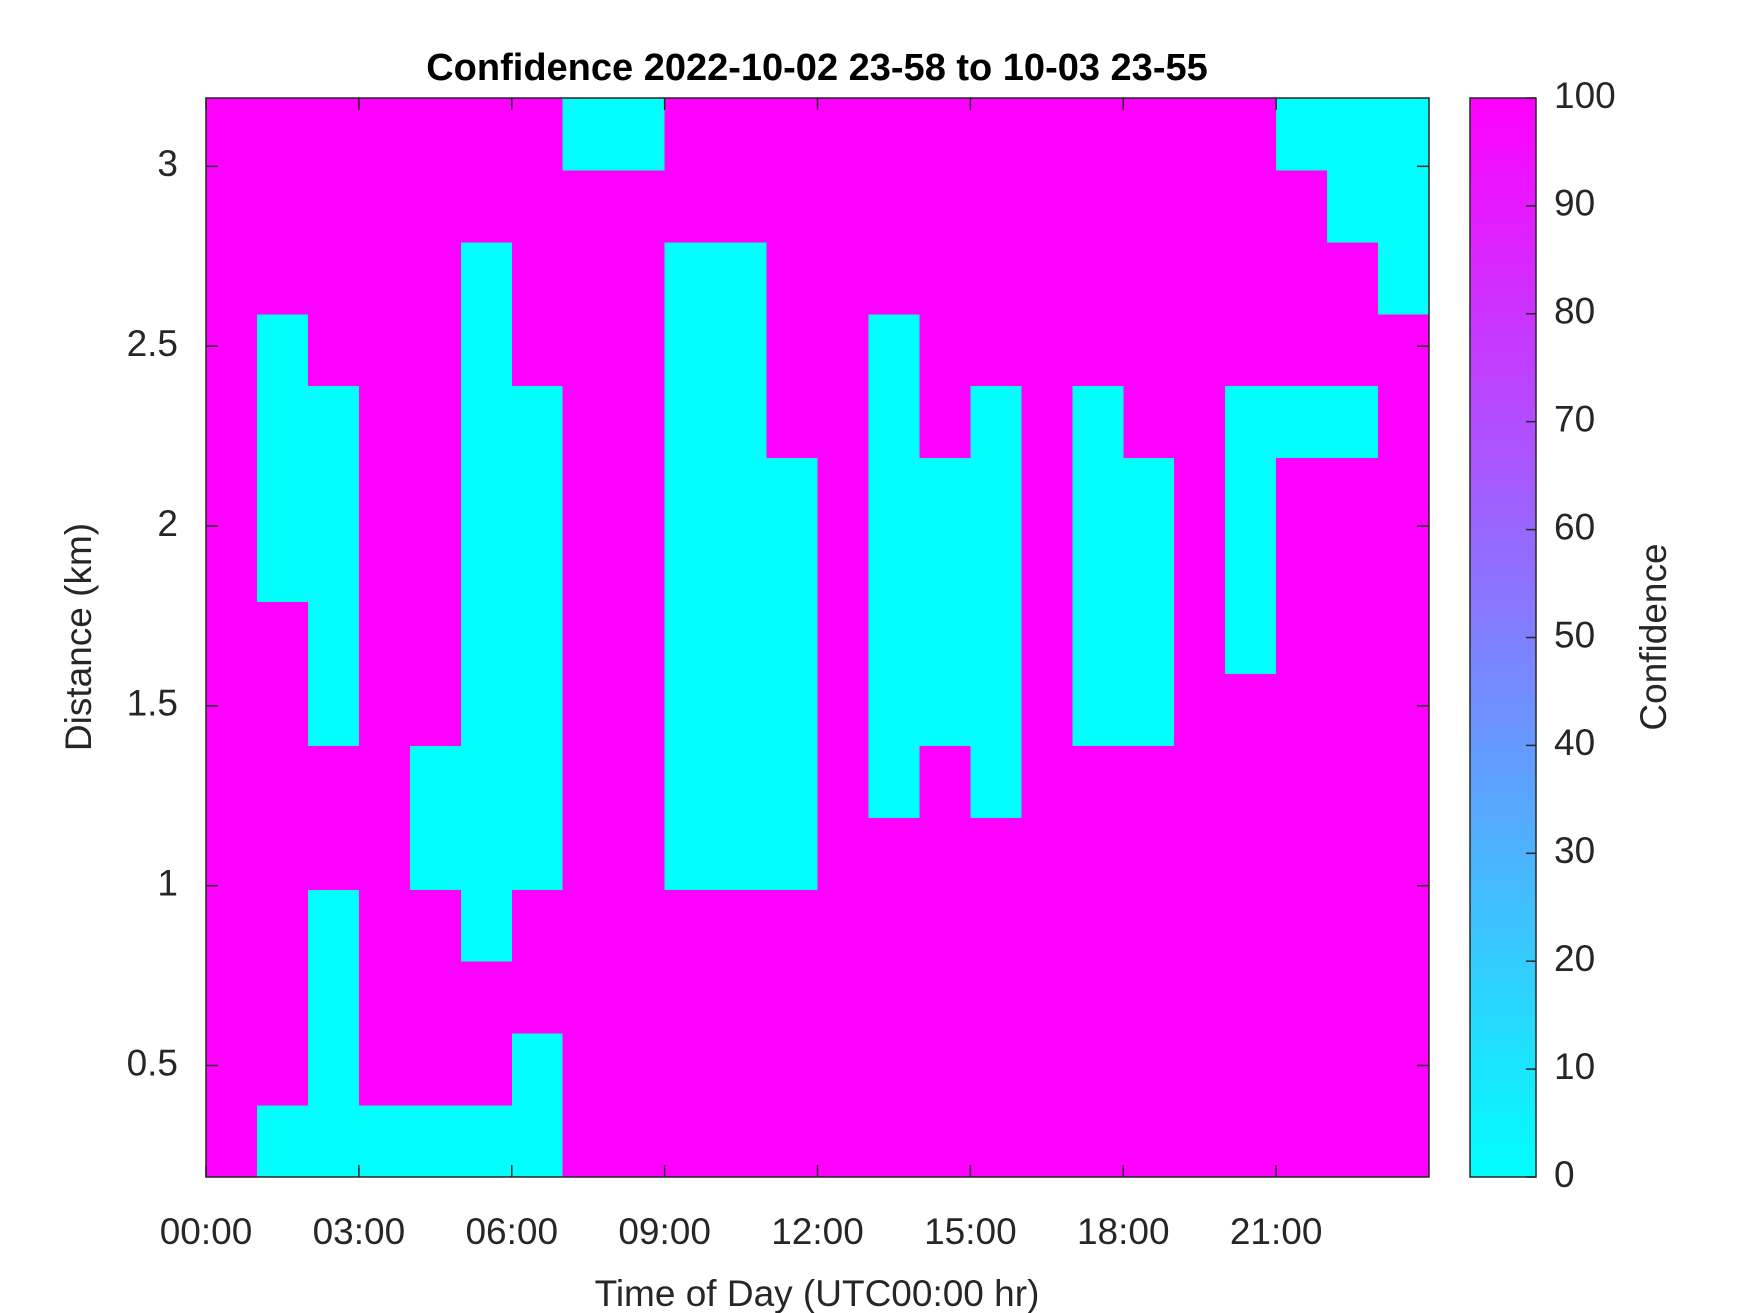 Image resolution: width=1750 pixels, height=1313 pixels. Describe the element at coordinates (1574, 742) in the screenshot. I see `colorbar-tick-label: 40` at that location.